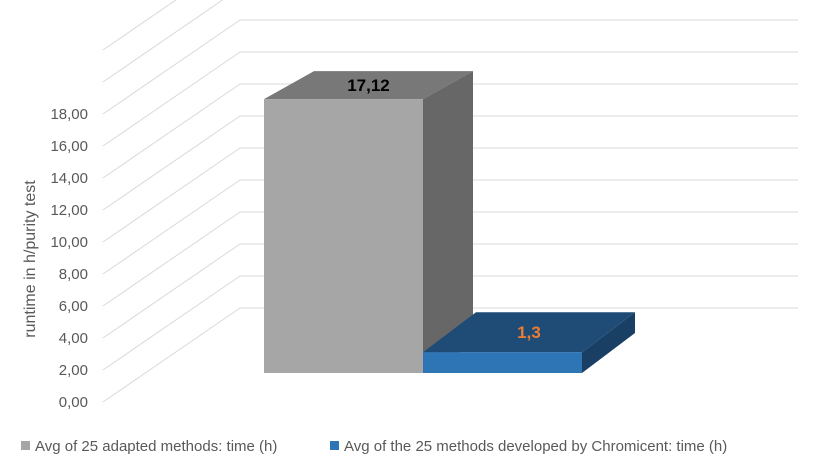 This screenshot has height=476, width=813. Describe the element at coordinates (69, 114) in the screenshot. I see `y-tick-label: 18,00` at that location.